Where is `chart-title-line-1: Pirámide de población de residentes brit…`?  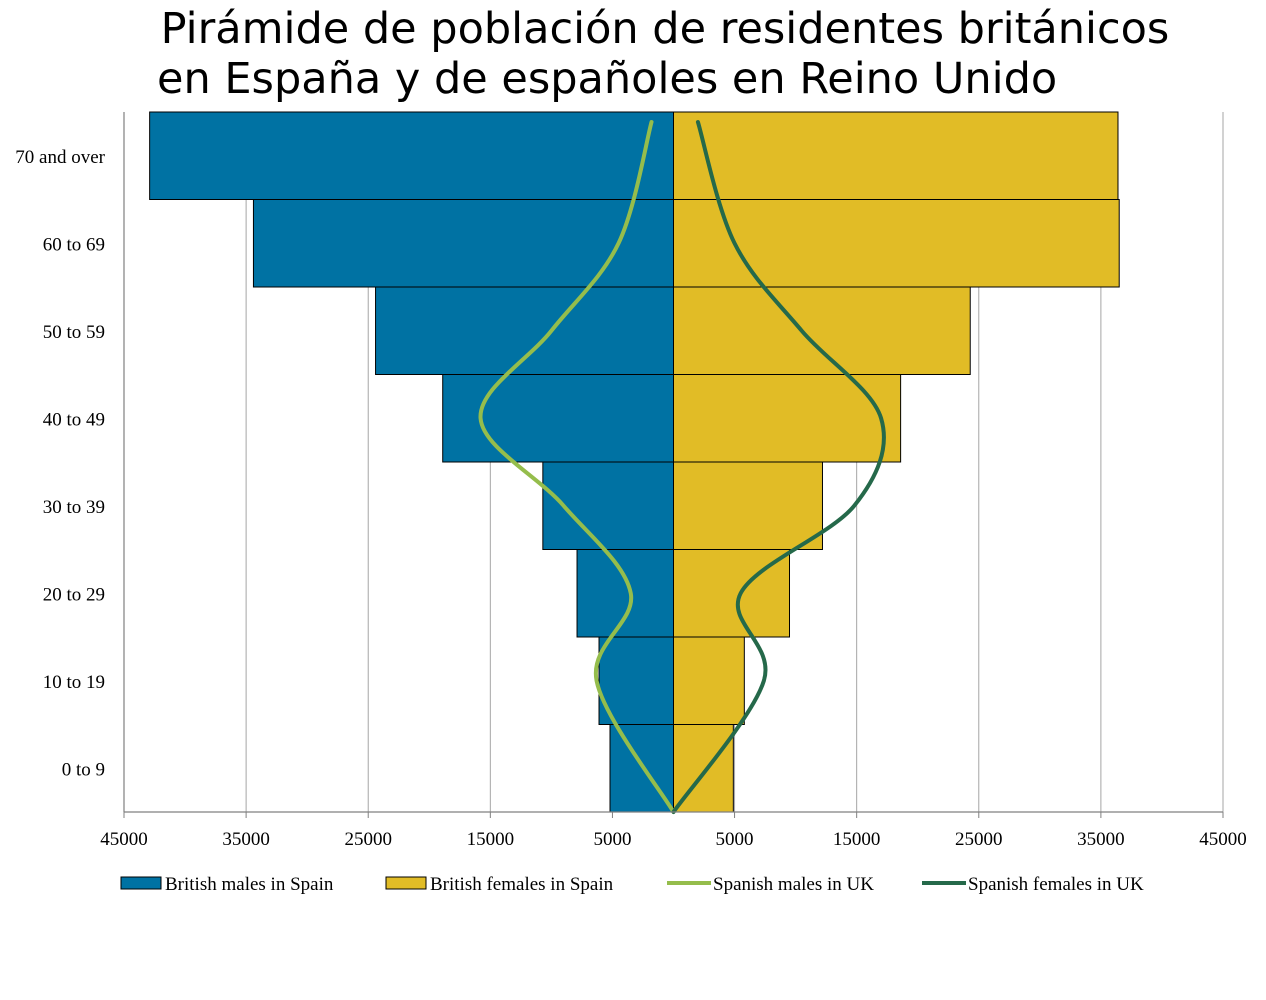
chart-title-line-1: Pirámide de población de residentes brit… is located at coordinates (665, 29).